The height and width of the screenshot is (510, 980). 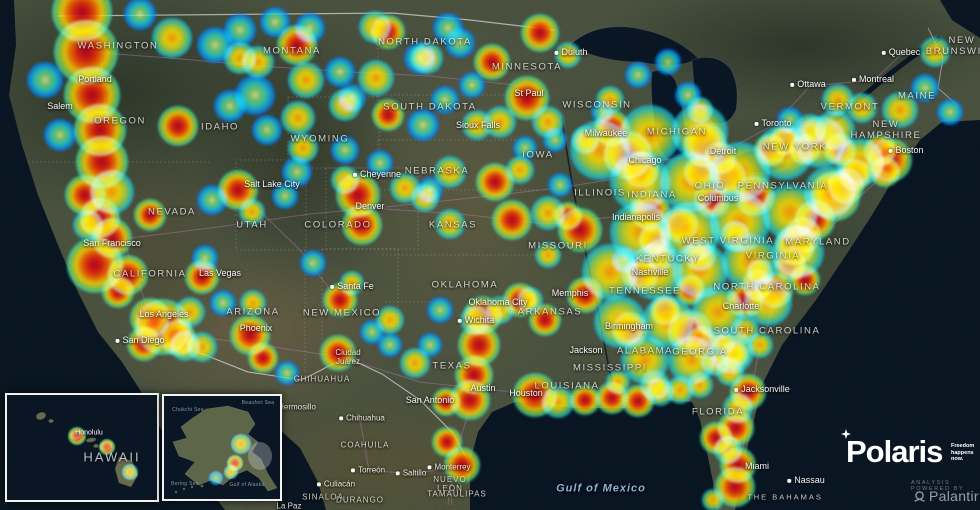 What do you see at coordinates (188, 410) in the screenshot?
I see `sea-label: Chukchi Sea` at bounding box center [188, 410].